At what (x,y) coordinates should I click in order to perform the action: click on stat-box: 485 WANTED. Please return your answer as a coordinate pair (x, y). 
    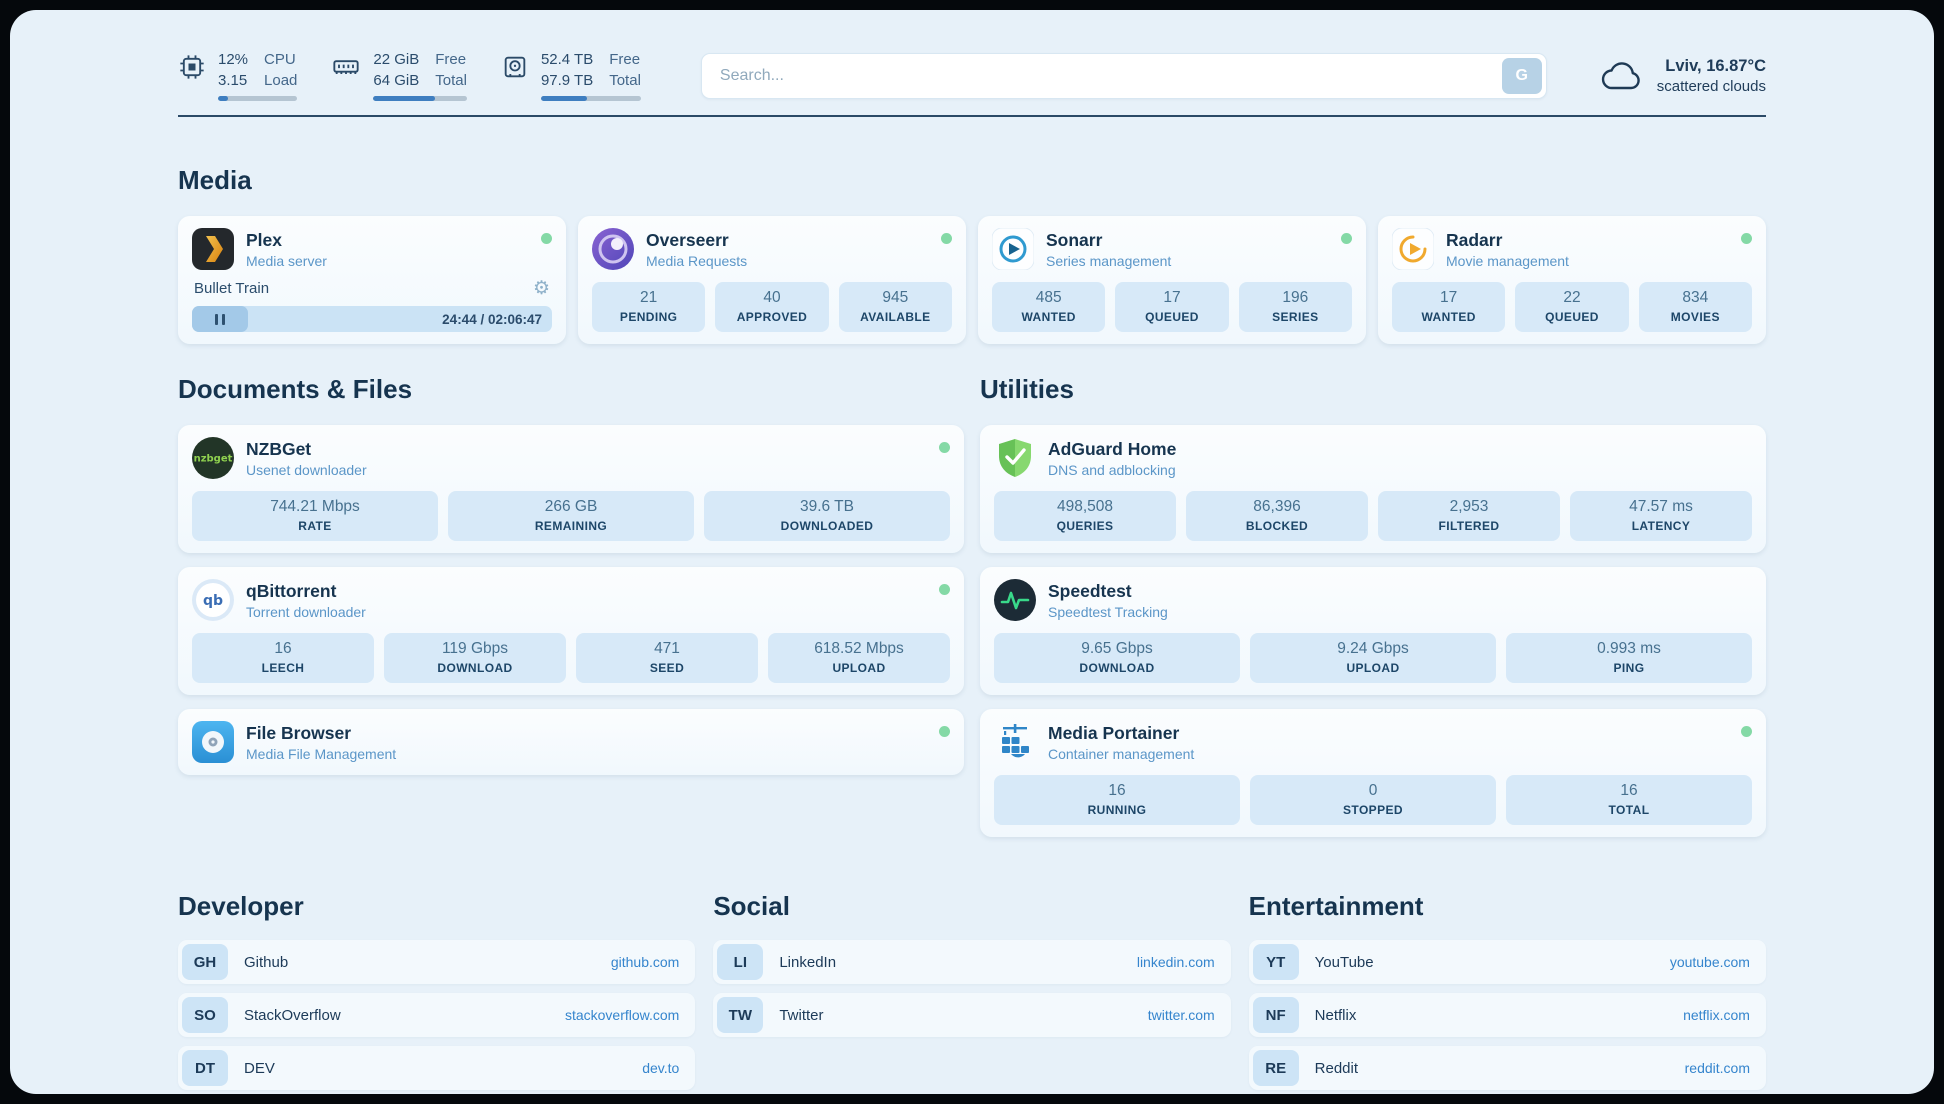
    Looking at the image, I should click on (1049, 307).